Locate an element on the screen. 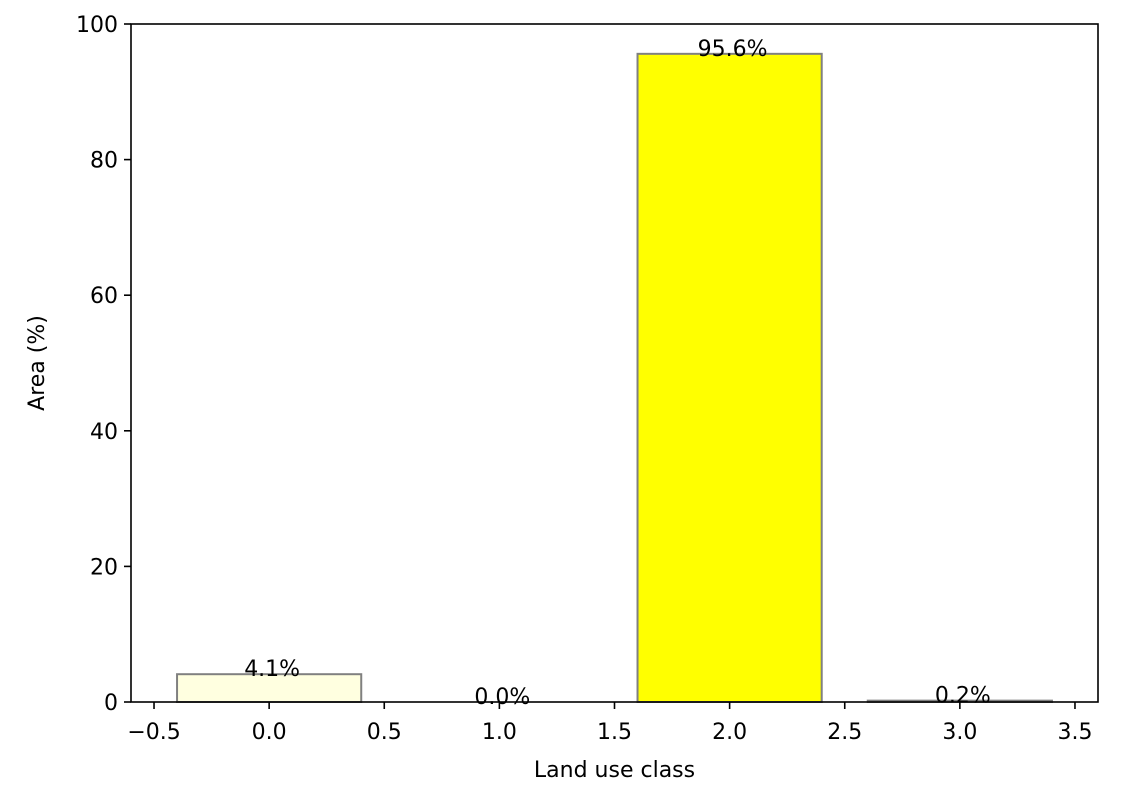 This screenshot has height=786, width=1125. y-tick-label-3: 60 is located at coordinates (104, 296).